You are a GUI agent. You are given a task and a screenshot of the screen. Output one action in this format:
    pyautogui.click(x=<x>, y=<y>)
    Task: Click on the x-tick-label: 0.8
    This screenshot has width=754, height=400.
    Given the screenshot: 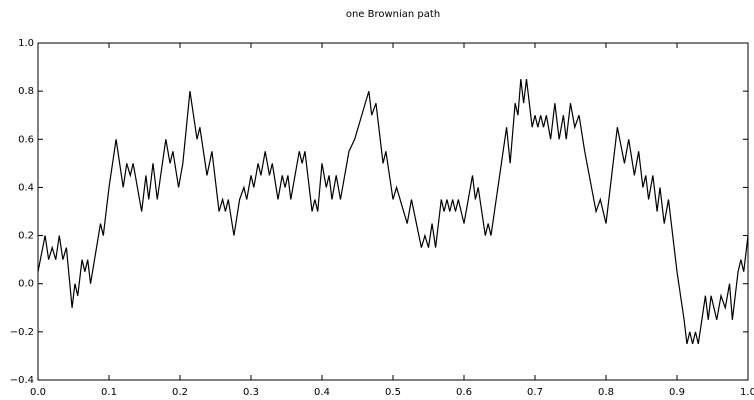 What is the action you would take?
    pyautogui.click(x=606, y=392)
    